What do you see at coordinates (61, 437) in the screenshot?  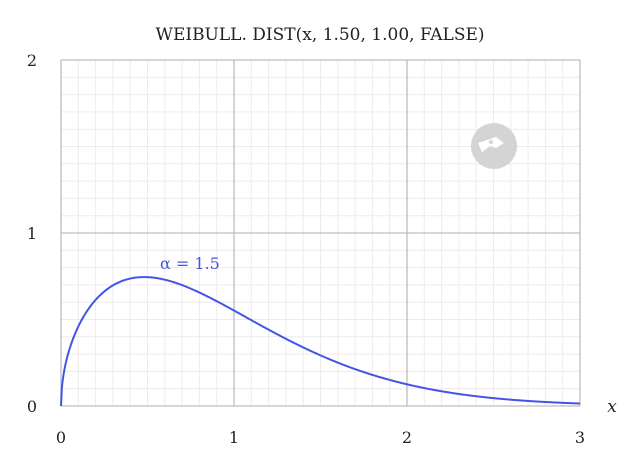 I see `x-tick-label: 0` at bounding box center [61, 437].